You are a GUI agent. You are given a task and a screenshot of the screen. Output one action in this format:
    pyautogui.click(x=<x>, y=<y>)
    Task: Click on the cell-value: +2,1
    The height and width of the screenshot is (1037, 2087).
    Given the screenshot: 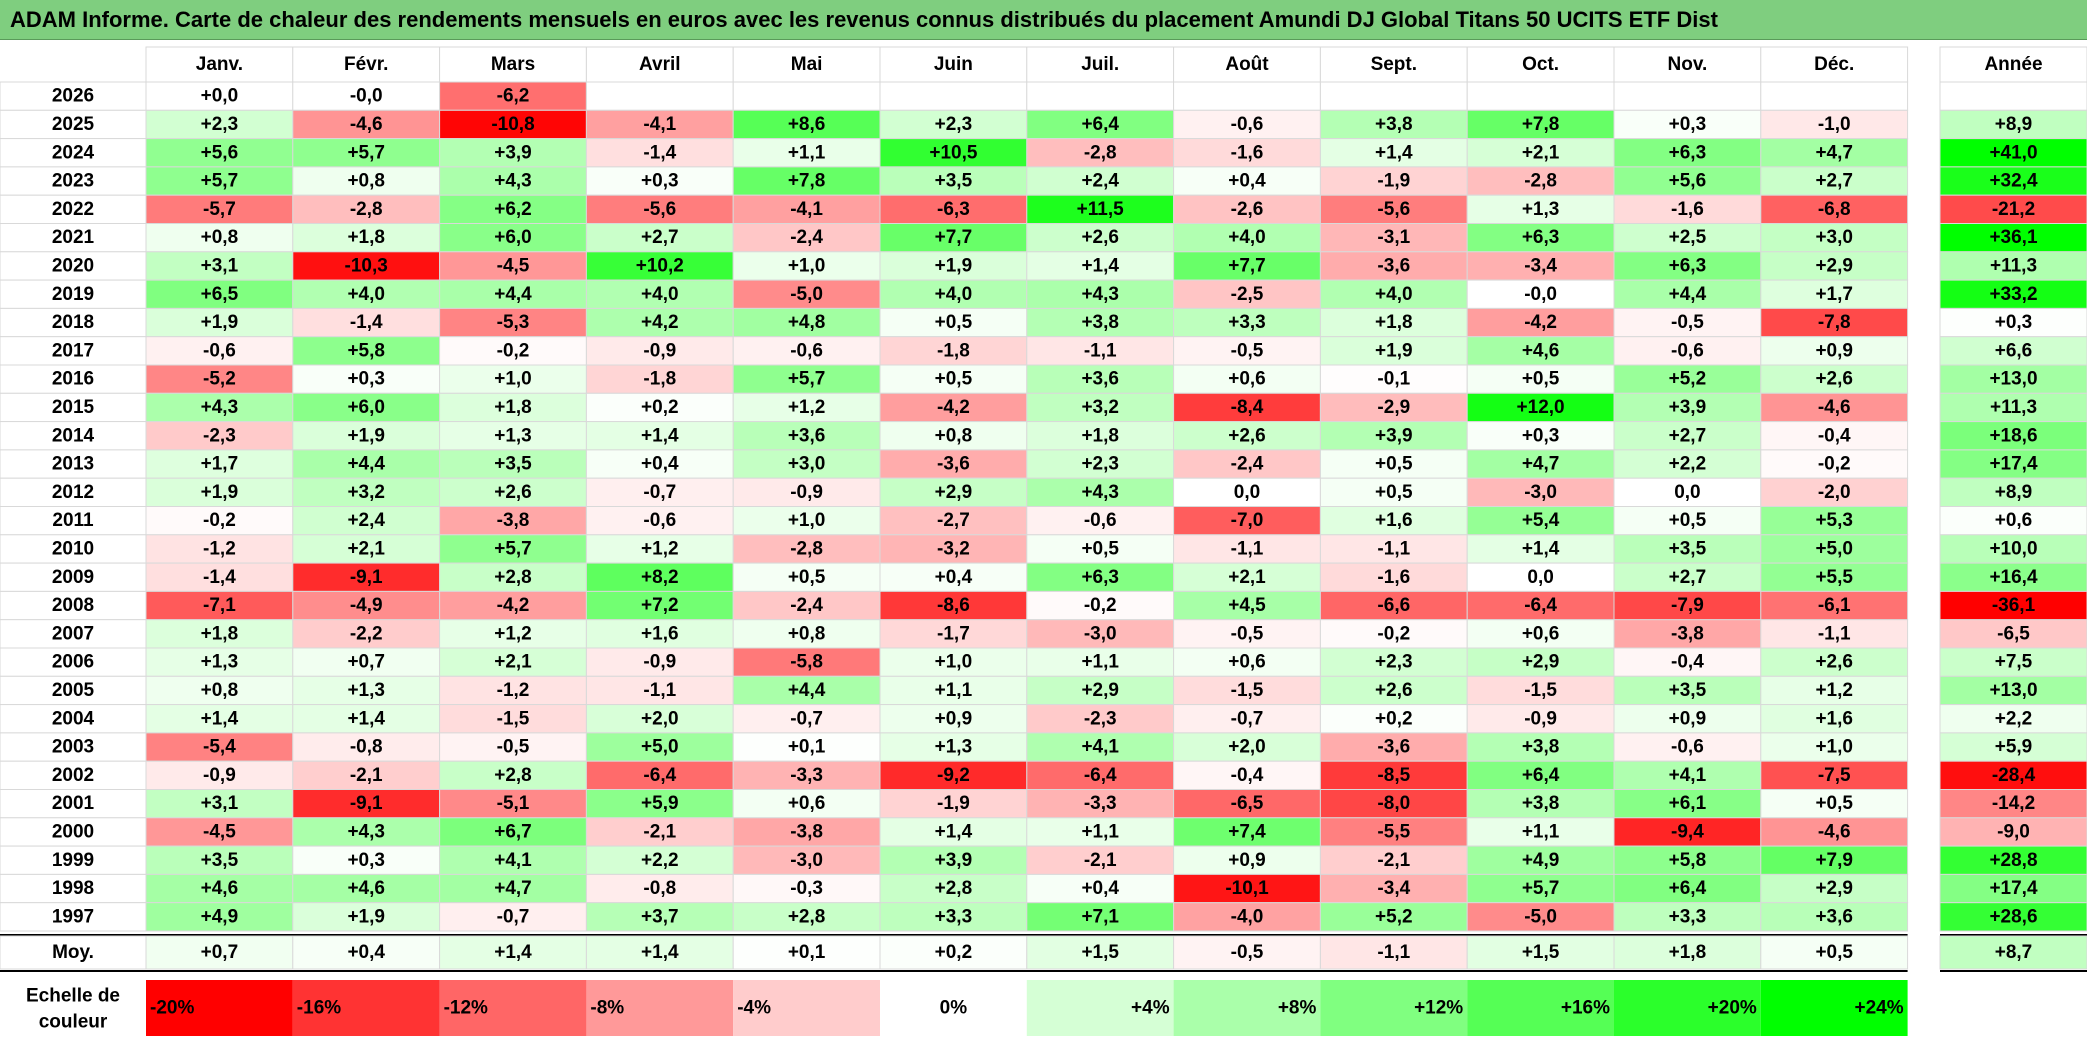 What is the action you would take?
    pyautogui.click(x=1541, y=152)
    